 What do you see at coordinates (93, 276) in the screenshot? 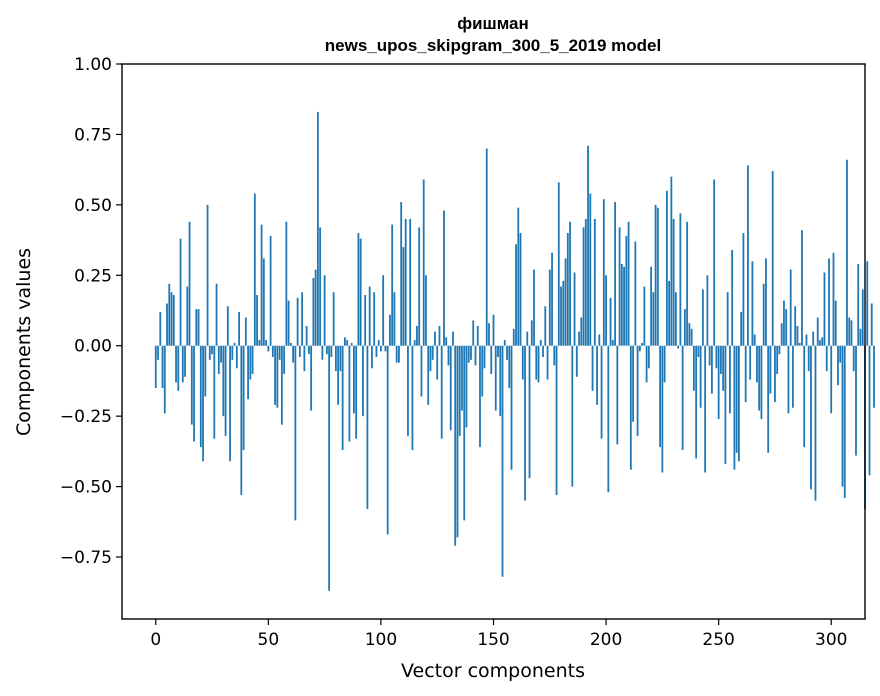
I see `y-tick-label: 0.25` at bounding box center [93, 276].